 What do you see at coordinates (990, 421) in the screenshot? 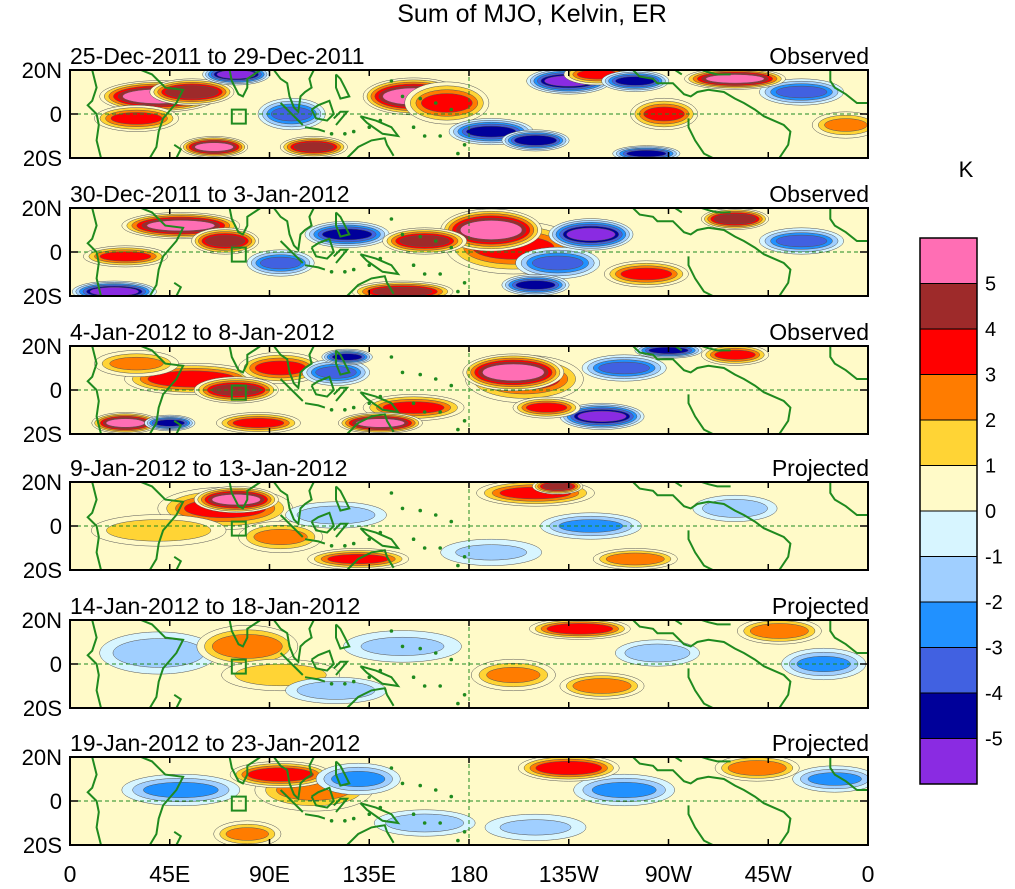
I see `colorbar-label: 2` at bounding box center [990, 421].